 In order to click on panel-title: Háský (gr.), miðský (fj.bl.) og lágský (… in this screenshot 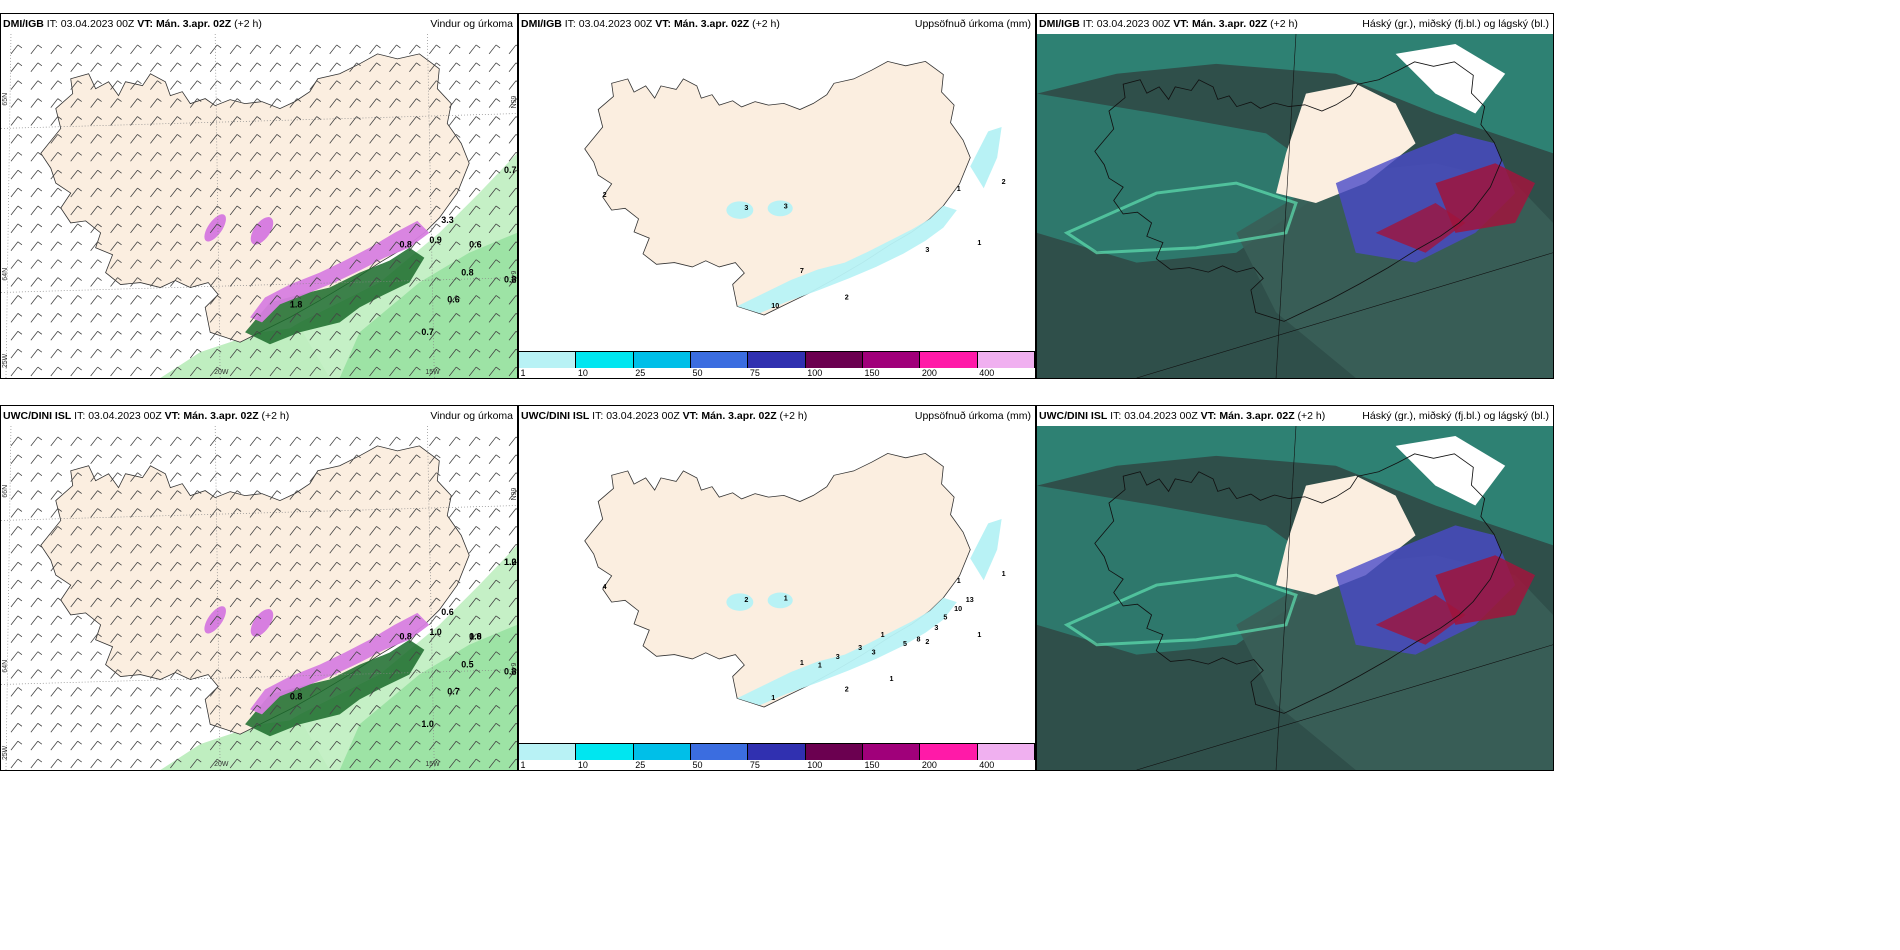, I will do `click(1455, 416)`.